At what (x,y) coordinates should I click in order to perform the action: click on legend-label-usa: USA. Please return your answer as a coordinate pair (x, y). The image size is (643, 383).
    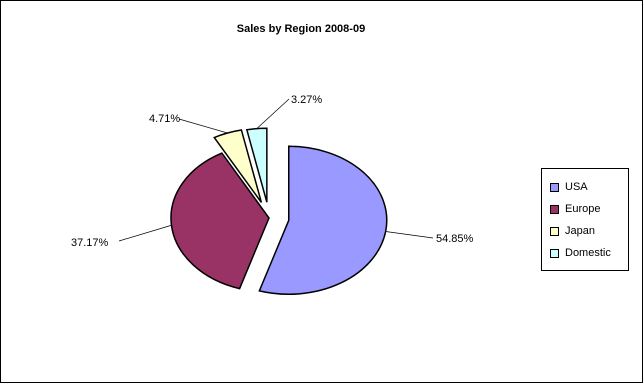
    Looking at the image, I should click on (576, 187).